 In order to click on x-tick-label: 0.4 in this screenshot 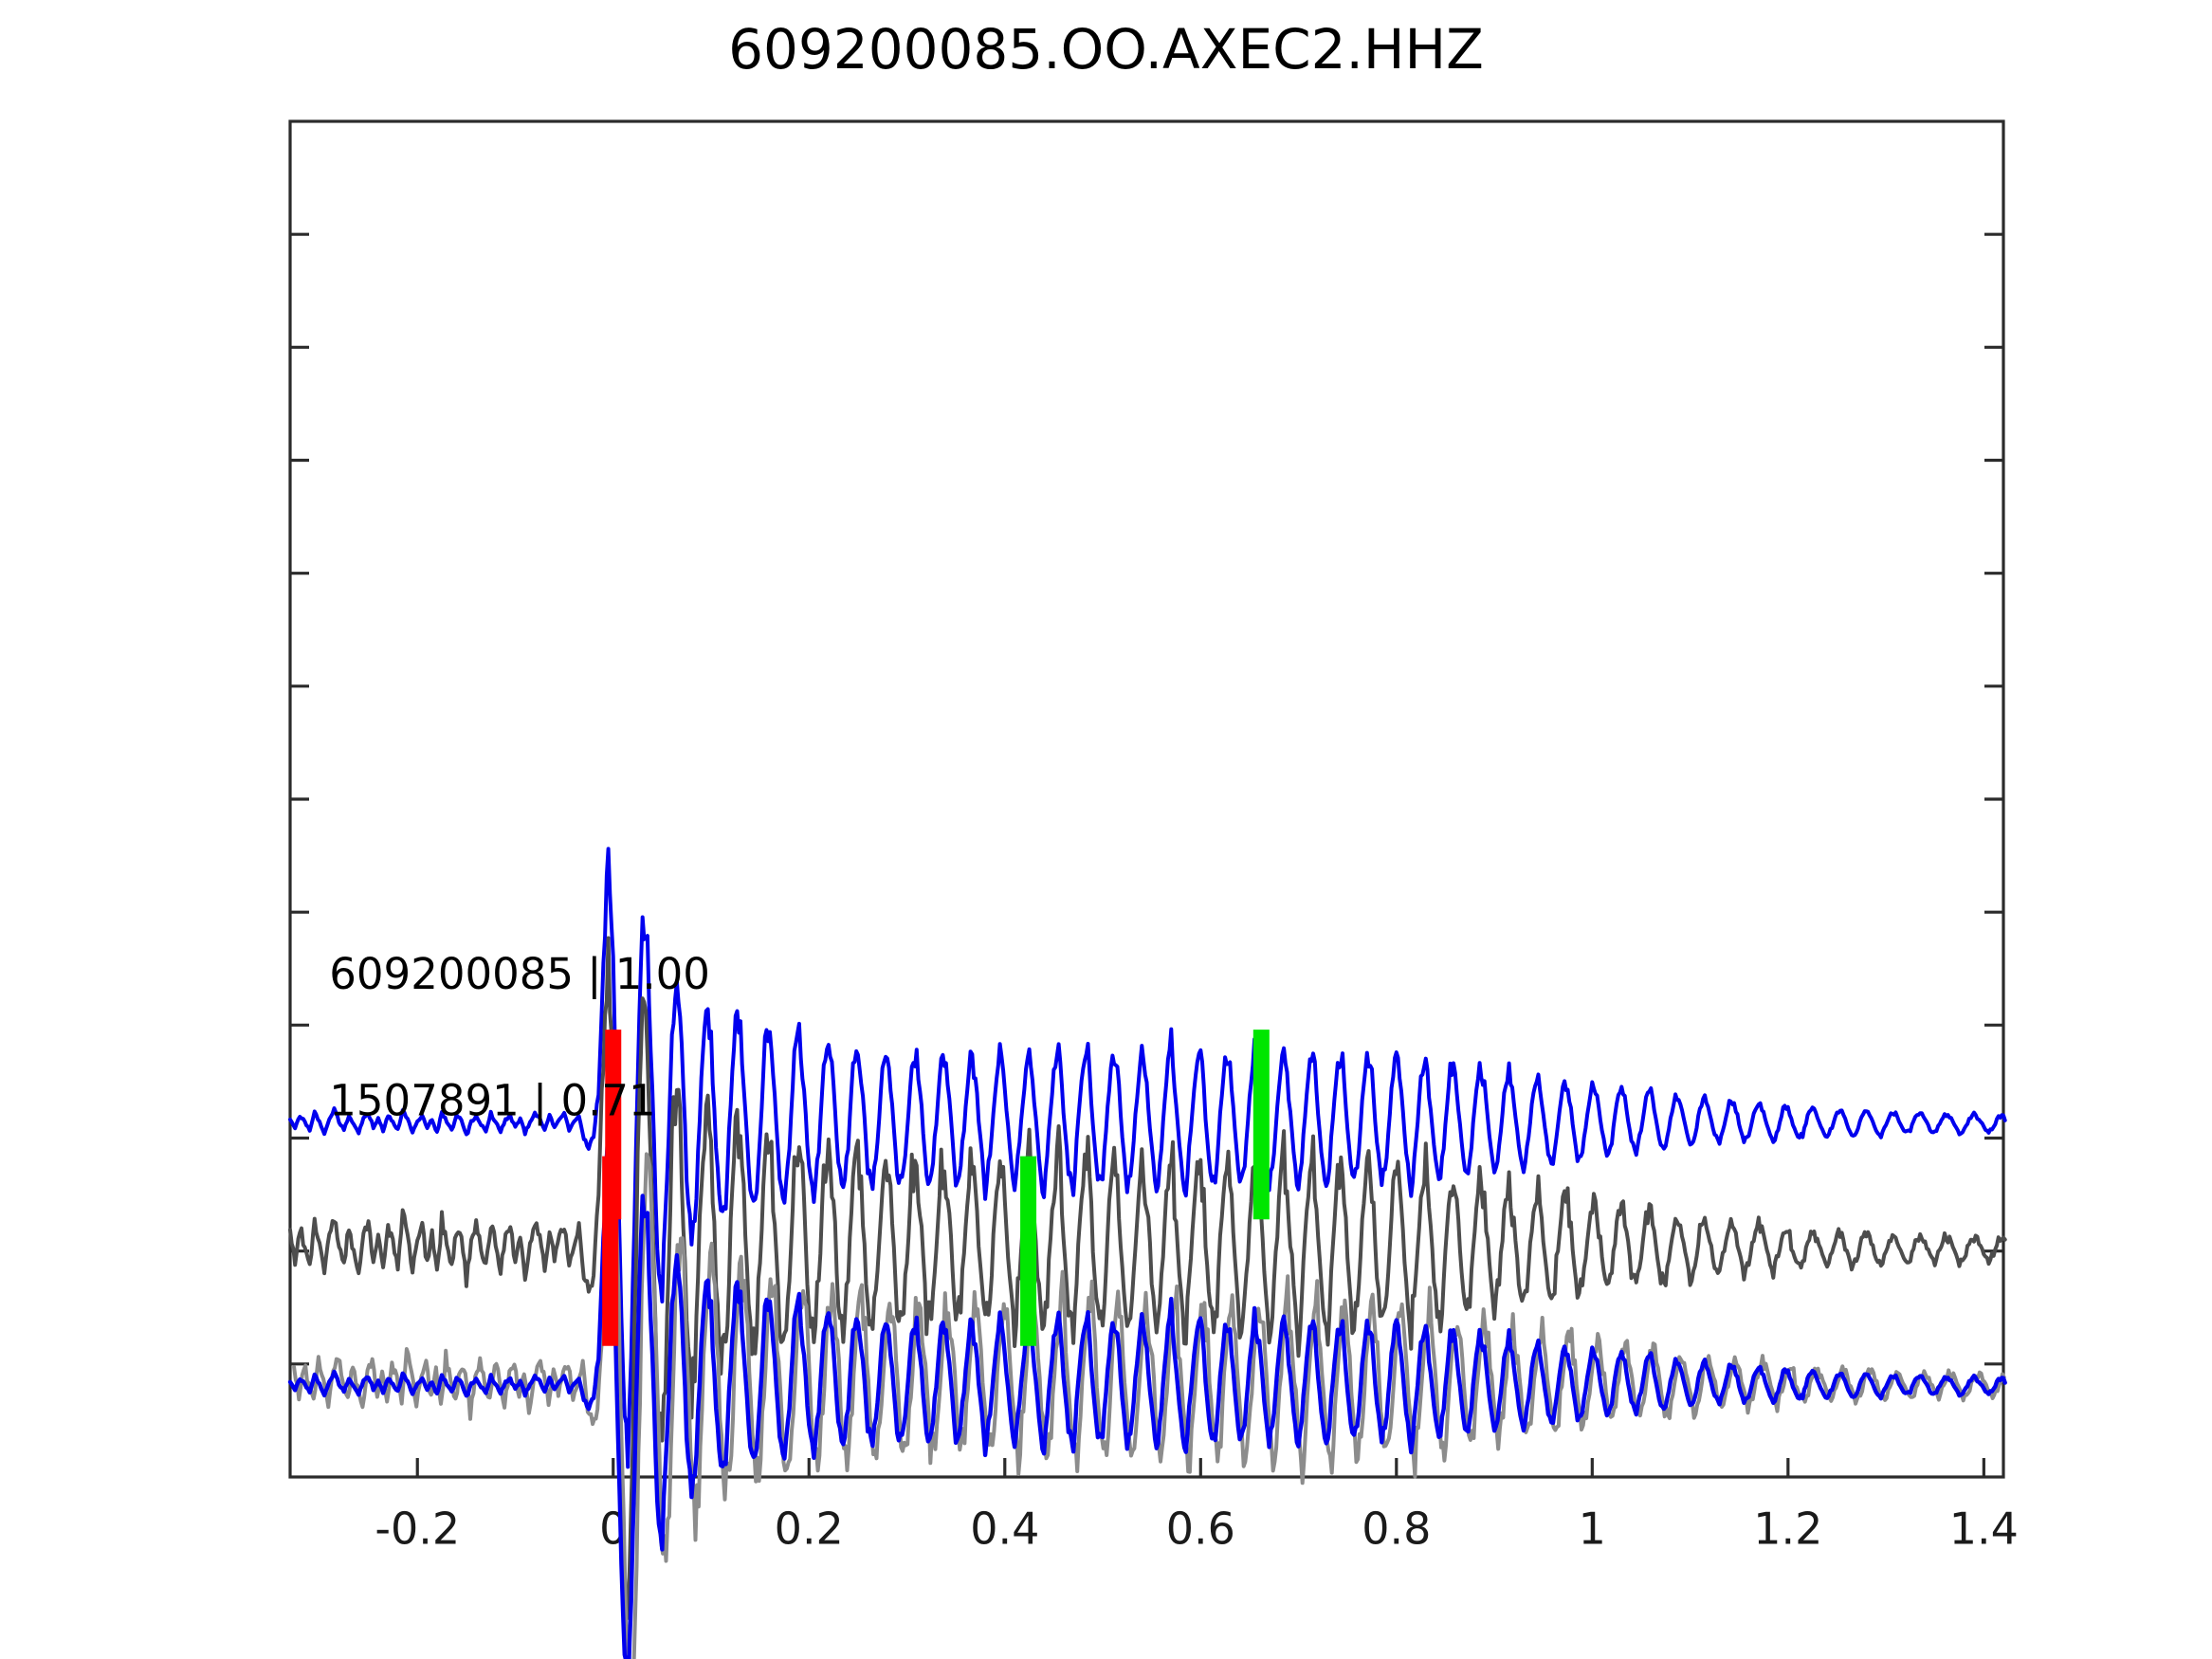, I will do `click(1004, 1528)`.